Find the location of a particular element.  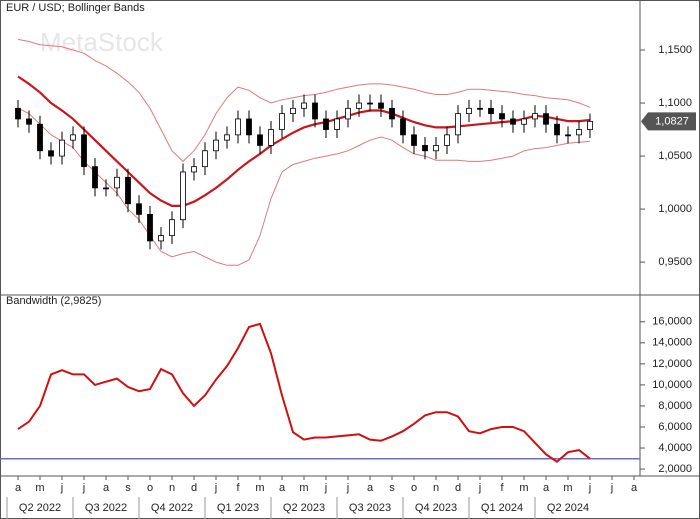

y-tick-label: 1,0500 is located at coordinates (675, 156).